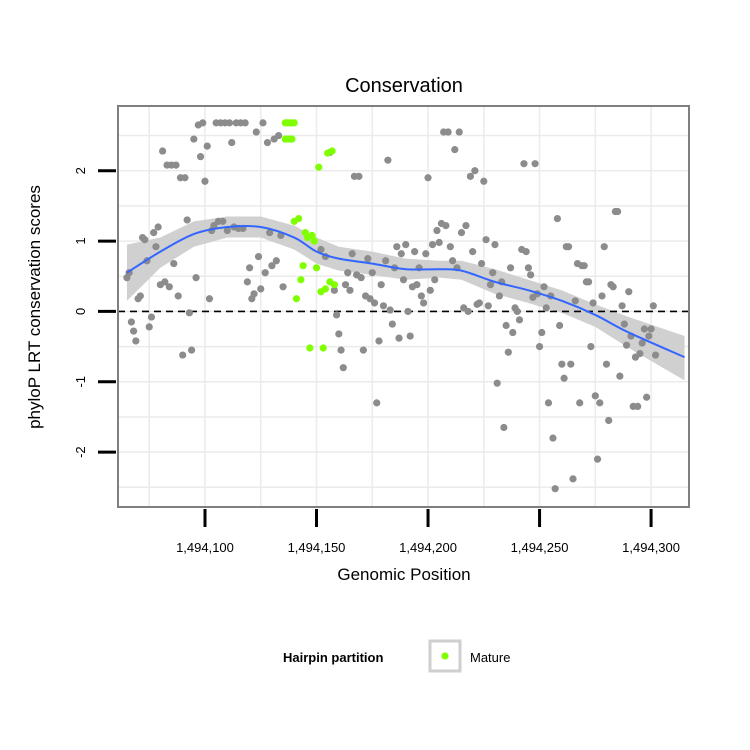 The width and height of the screenshot is (750, 750). I want to click on y-axis-title: phyloP LRT conservation scores, so click(34, 307).